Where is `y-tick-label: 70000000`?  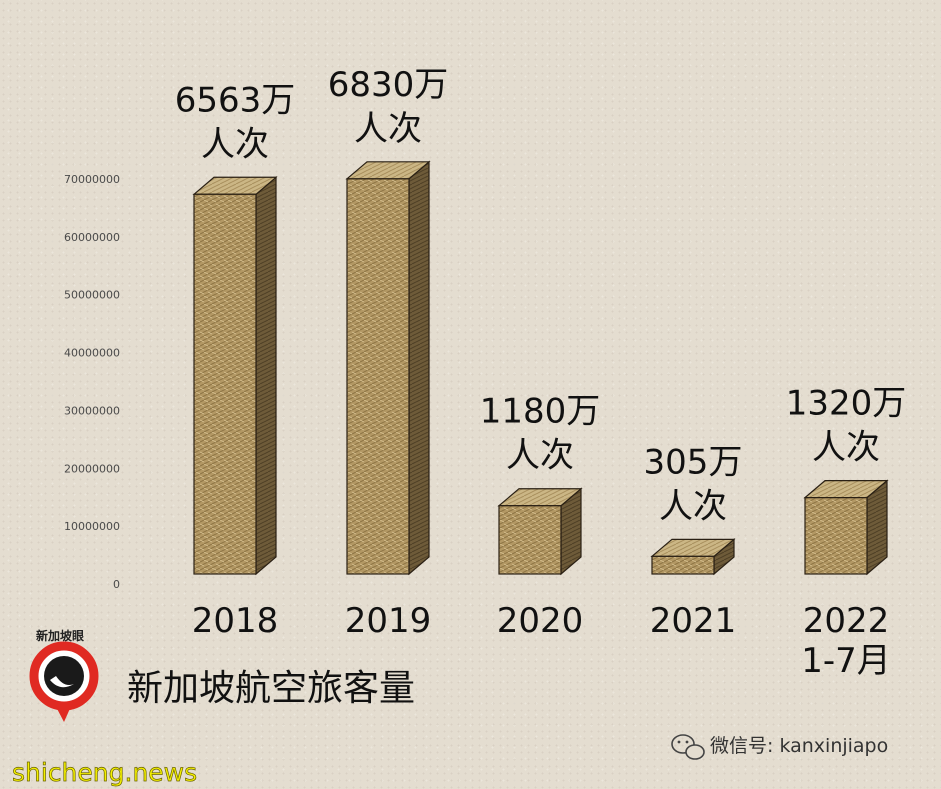
y-tick-label: 70000000 is located at coordinates (92, 179).